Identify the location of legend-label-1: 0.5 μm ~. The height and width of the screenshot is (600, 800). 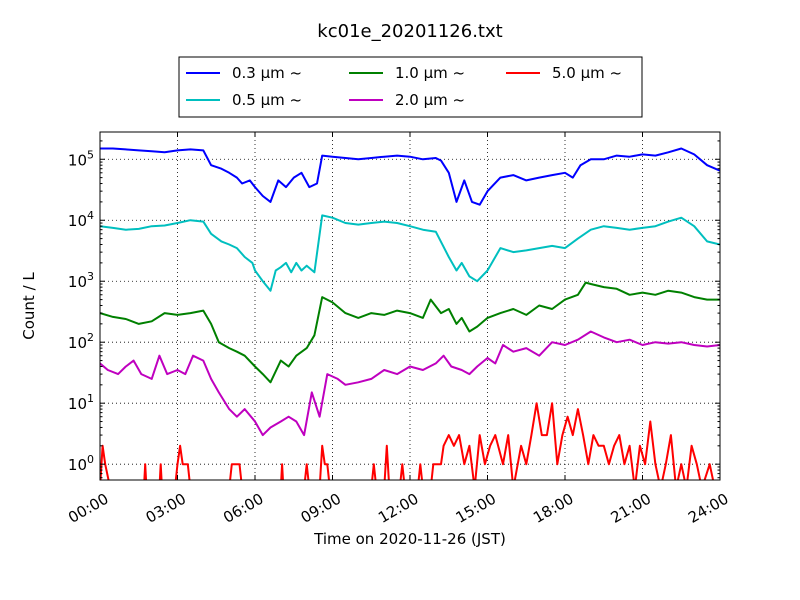
(267, 100).